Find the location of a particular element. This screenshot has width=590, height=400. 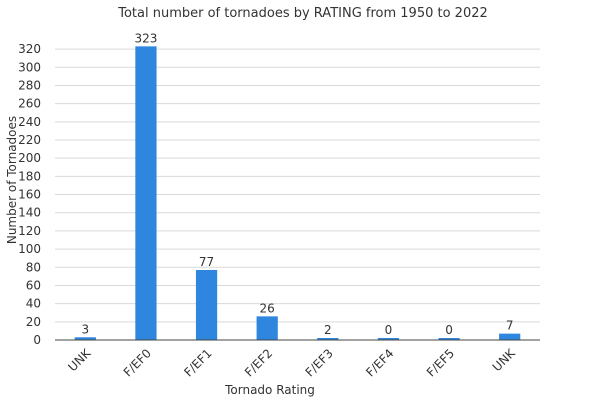

y-tick-label: 180 is located at coordinates (29, 176).